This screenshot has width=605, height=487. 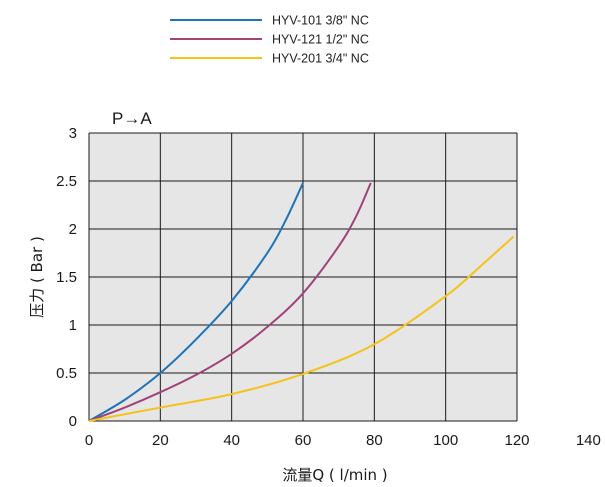 I want to click on x-tick-label: 20, so click(x=160, y=440).